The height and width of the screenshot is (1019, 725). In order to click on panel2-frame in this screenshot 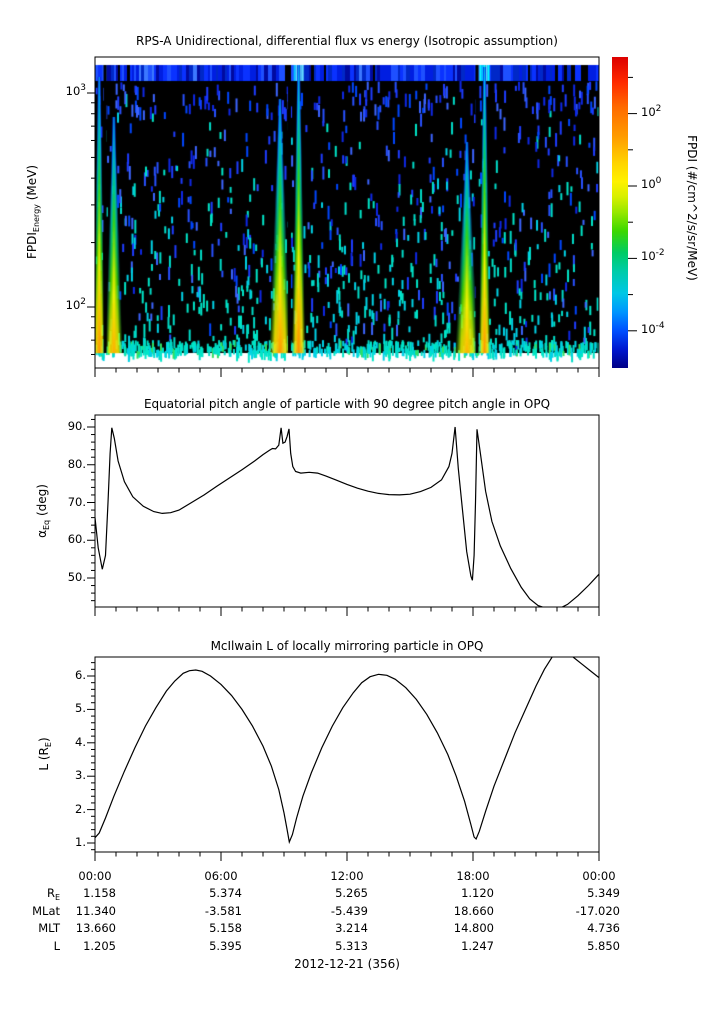, I will do `click(347, 511)`.